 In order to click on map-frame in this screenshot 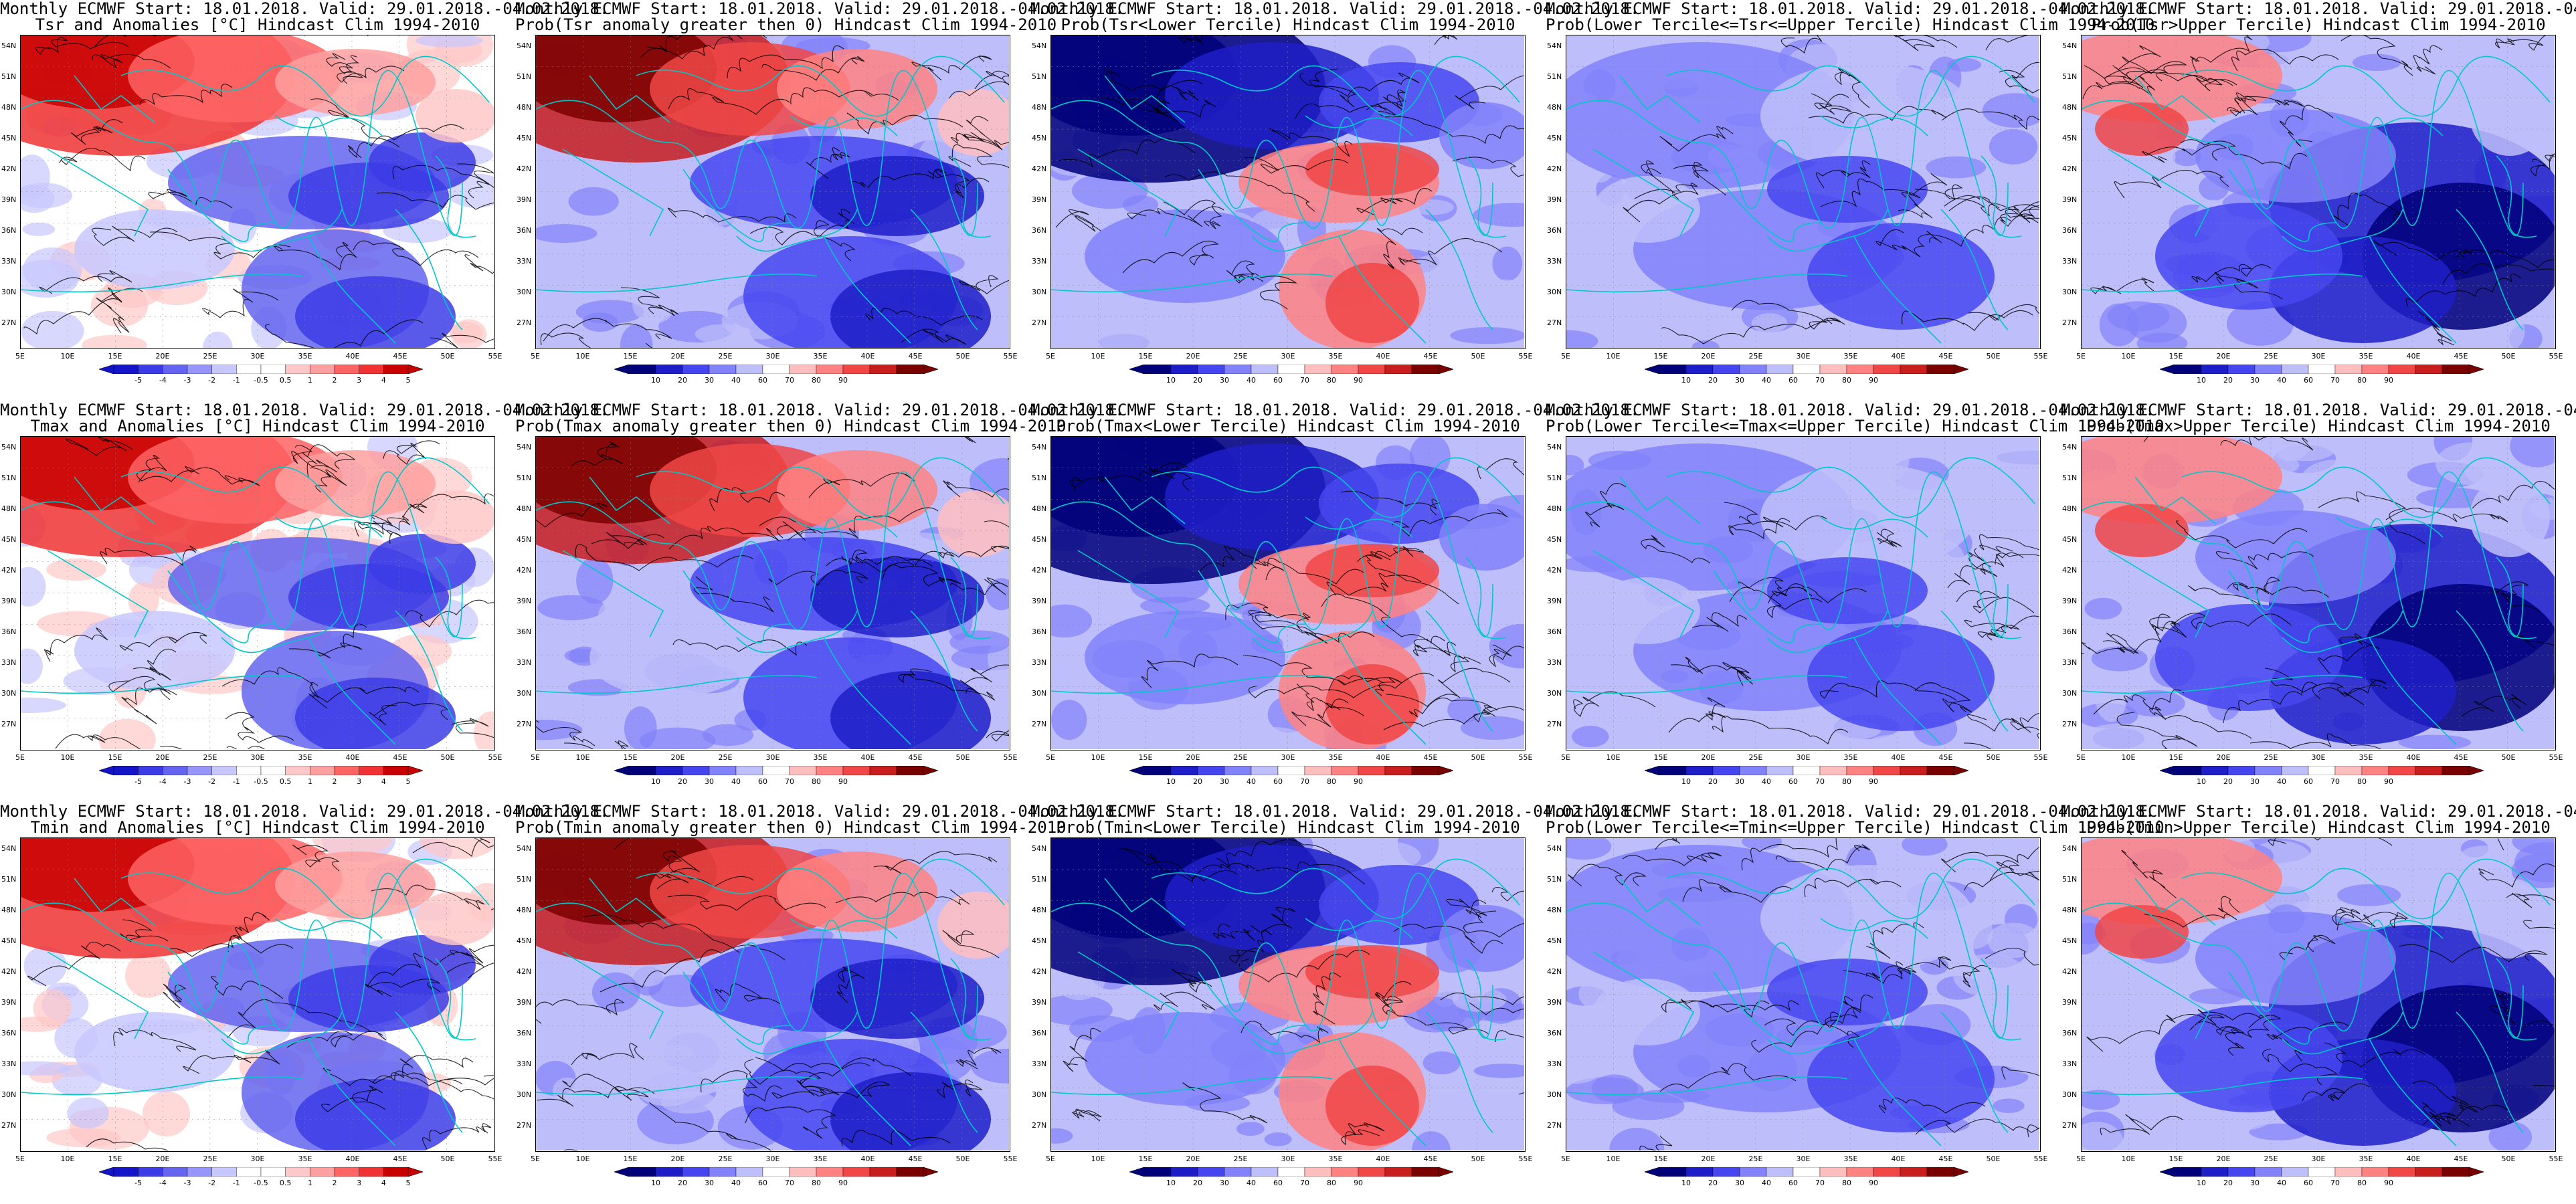, I will do `click(2318, 593)`.